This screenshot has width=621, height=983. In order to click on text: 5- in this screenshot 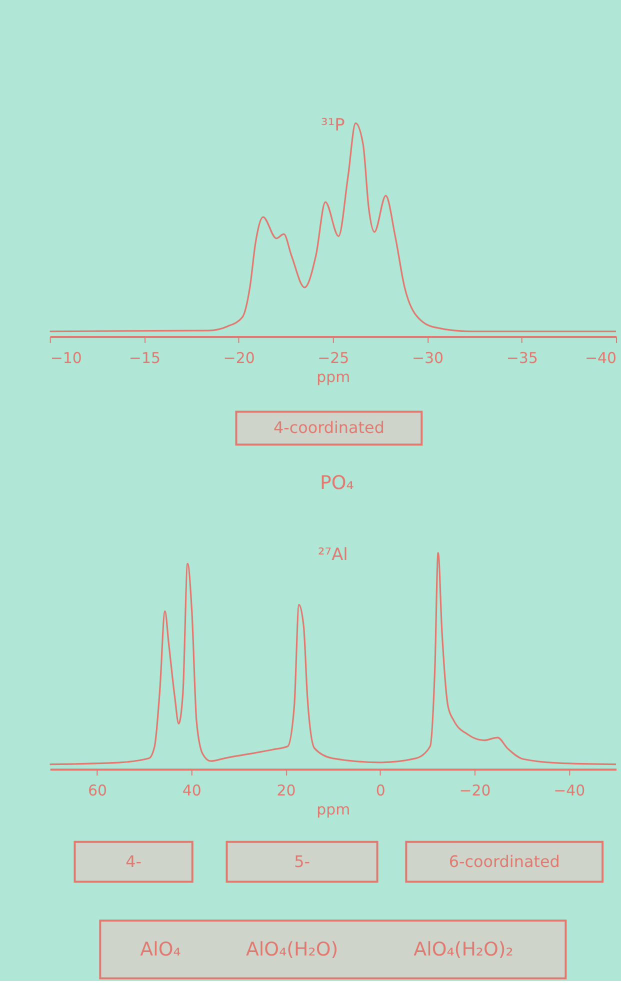, I will do `click(302, 861)`.